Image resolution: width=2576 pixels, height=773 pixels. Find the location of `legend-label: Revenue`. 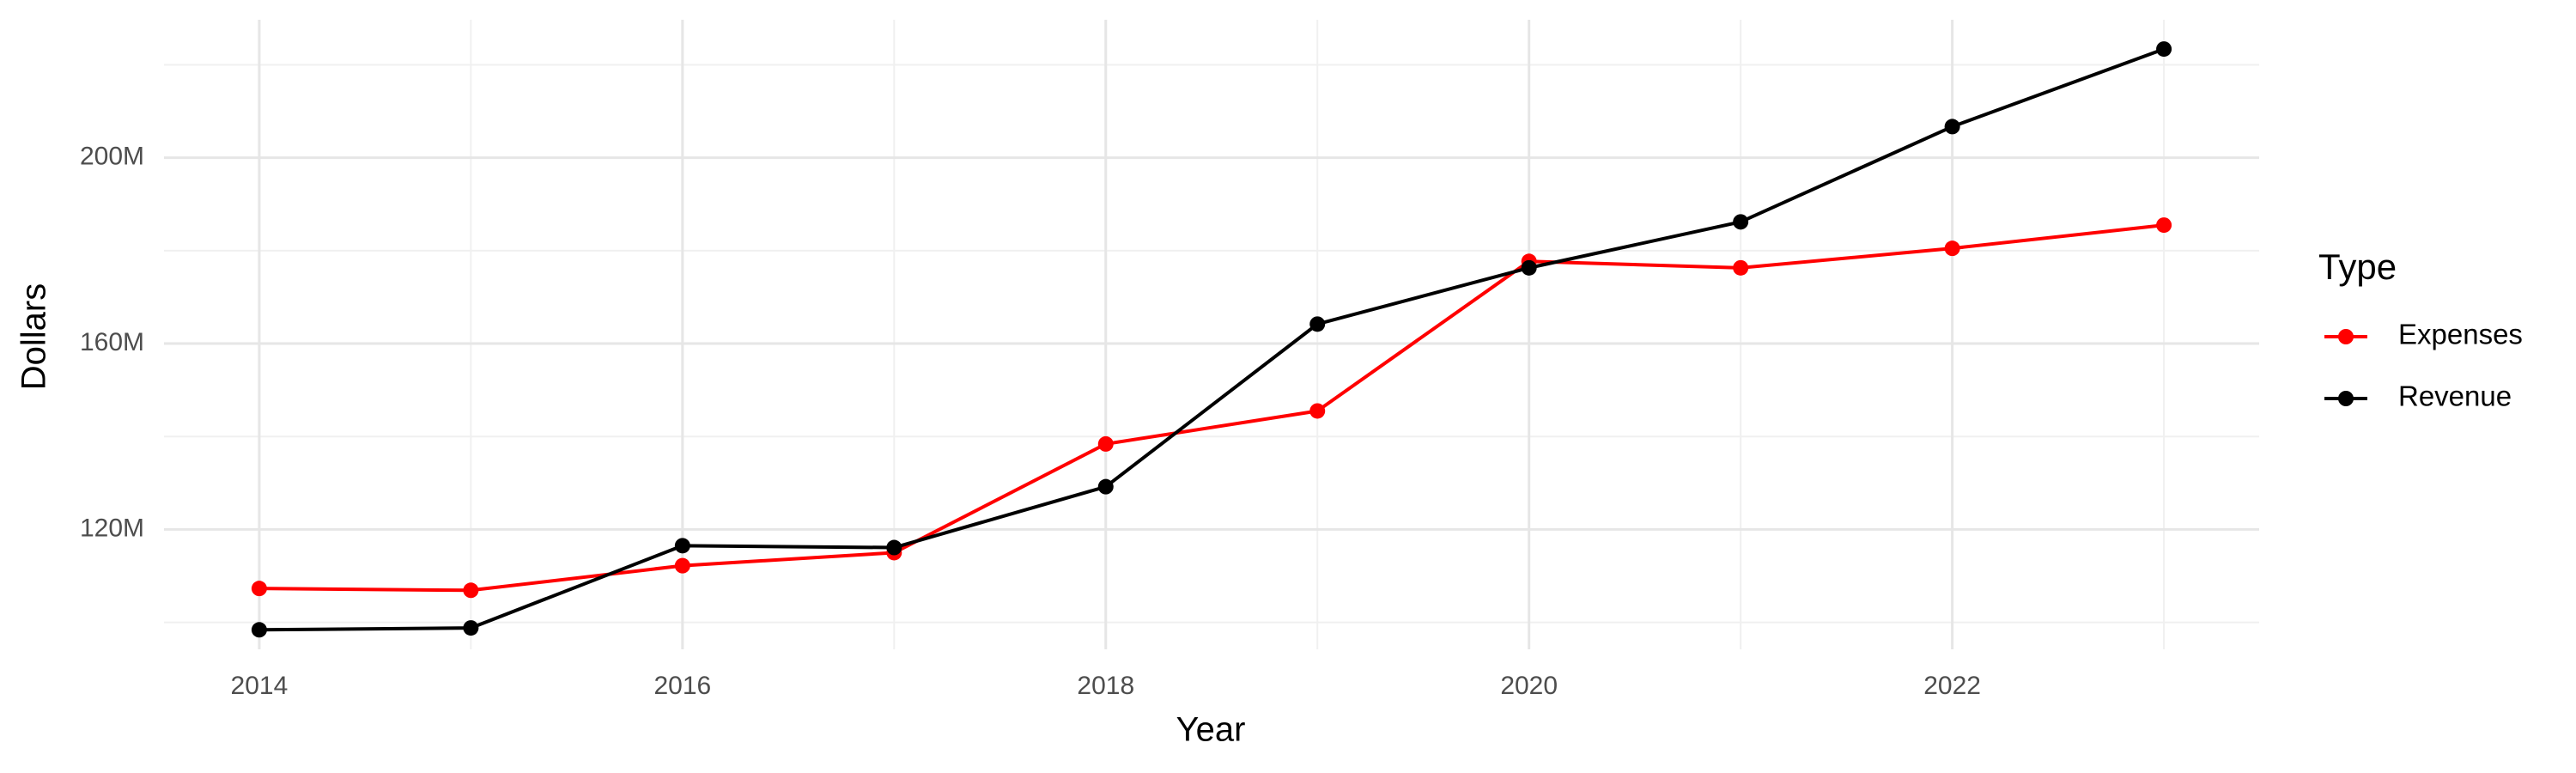

legend-label: Revenue is located at coordinates (2455, 396).